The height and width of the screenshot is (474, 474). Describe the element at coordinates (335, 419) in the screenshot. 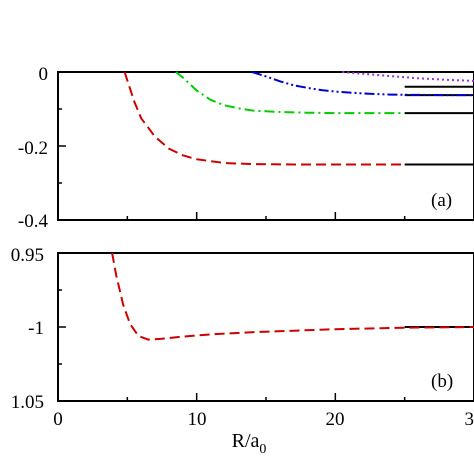

I see `x-tick-label-2: 20` at that location.